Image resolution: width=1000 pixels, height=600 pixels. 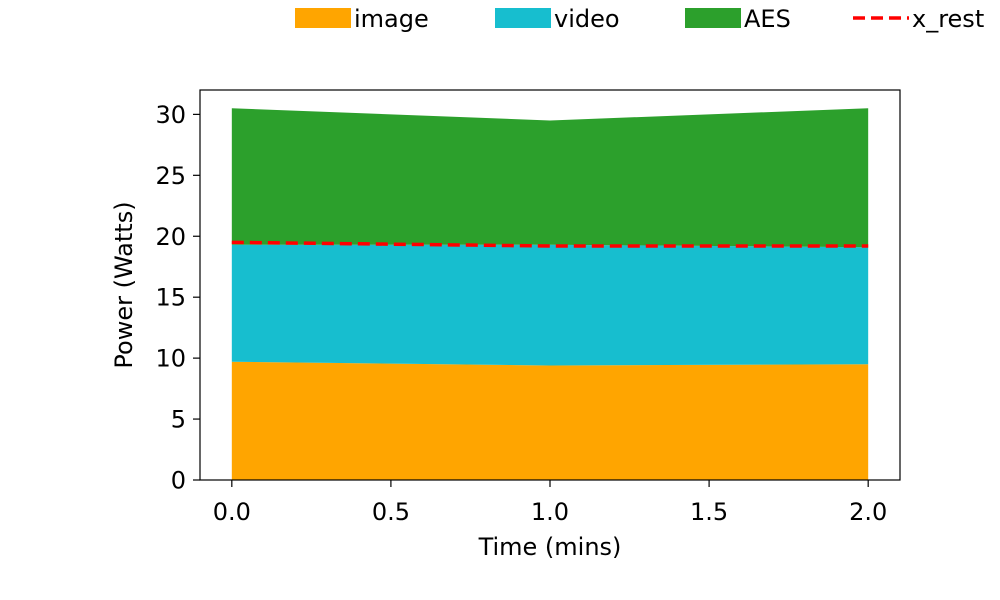 I want to click on y-tick-label: 20, so click(x=170, y=237).